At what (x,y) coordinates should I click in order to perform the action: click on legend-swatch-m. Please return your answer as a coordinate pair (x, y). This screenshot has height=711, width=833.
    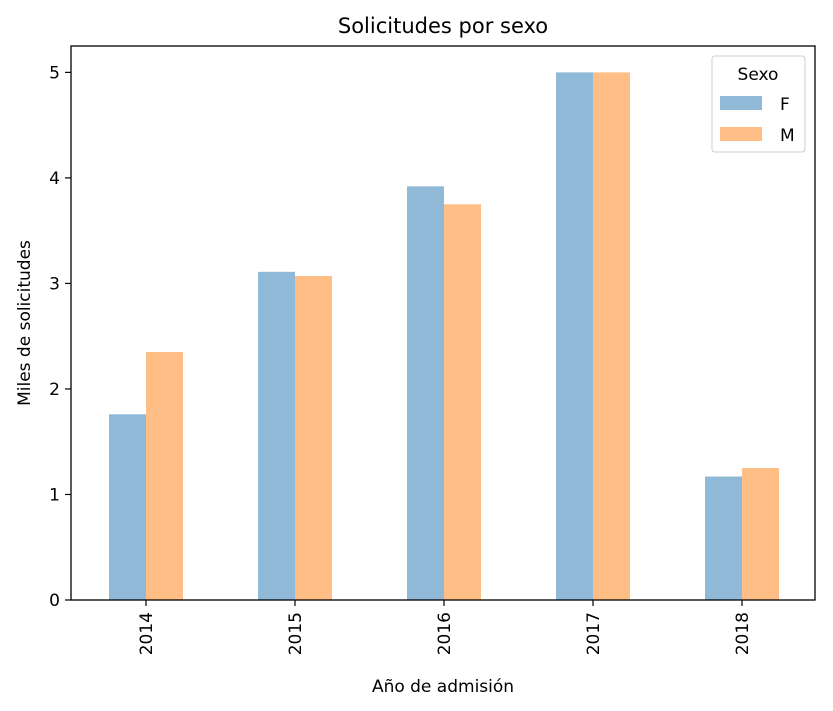
    Looking at the image, I should click on (741, 134).